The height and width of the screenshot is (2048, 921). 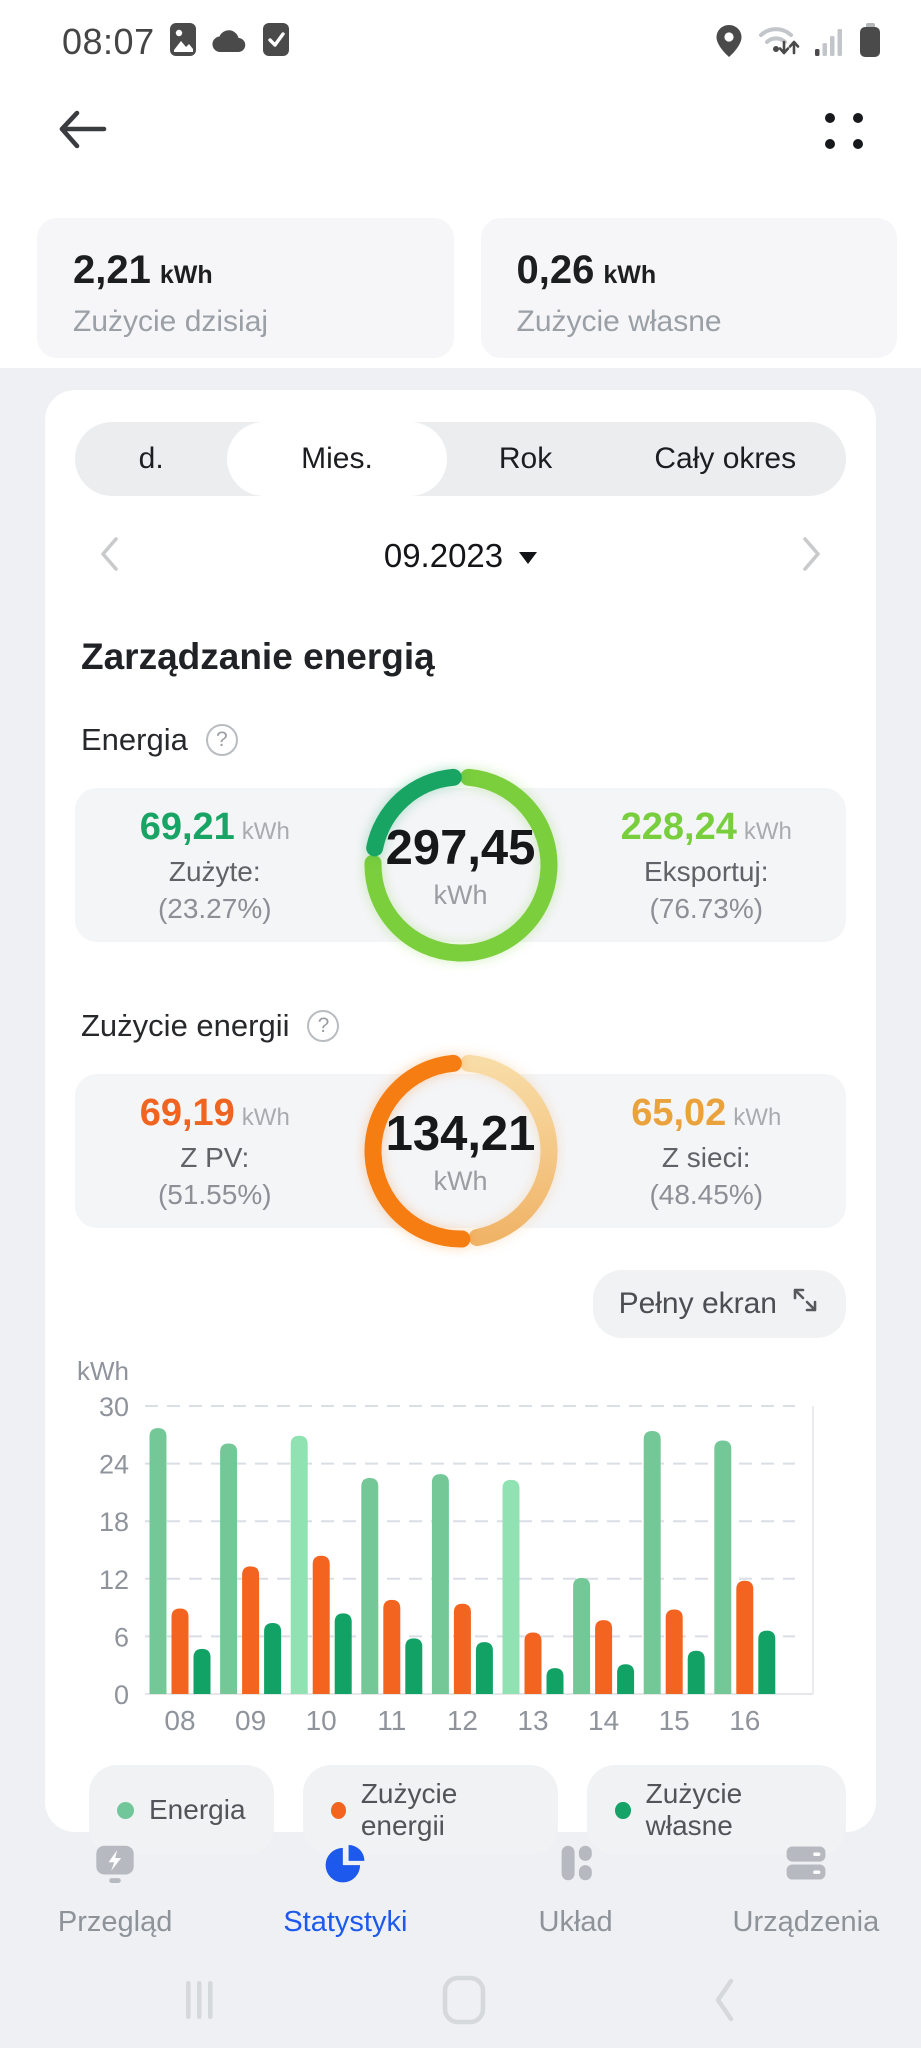 I want to click on wifi-icon, so click(x=779, y=42).